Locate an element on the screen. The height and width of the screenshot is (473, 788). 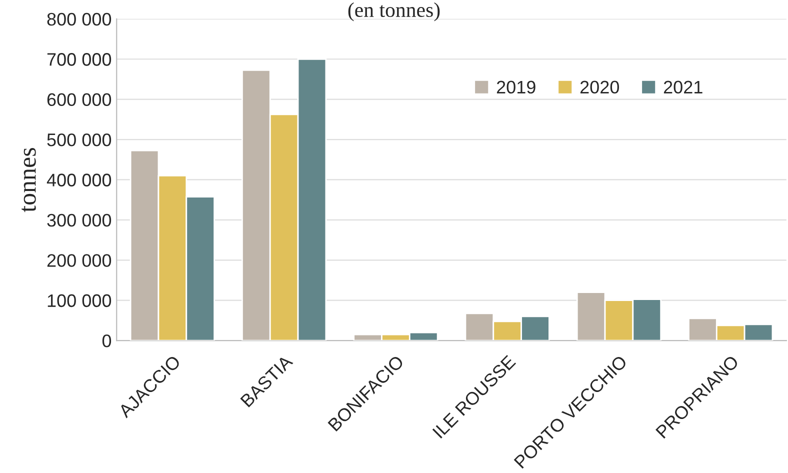
y-tick-label: 0 is located at coordinates (107, 341).